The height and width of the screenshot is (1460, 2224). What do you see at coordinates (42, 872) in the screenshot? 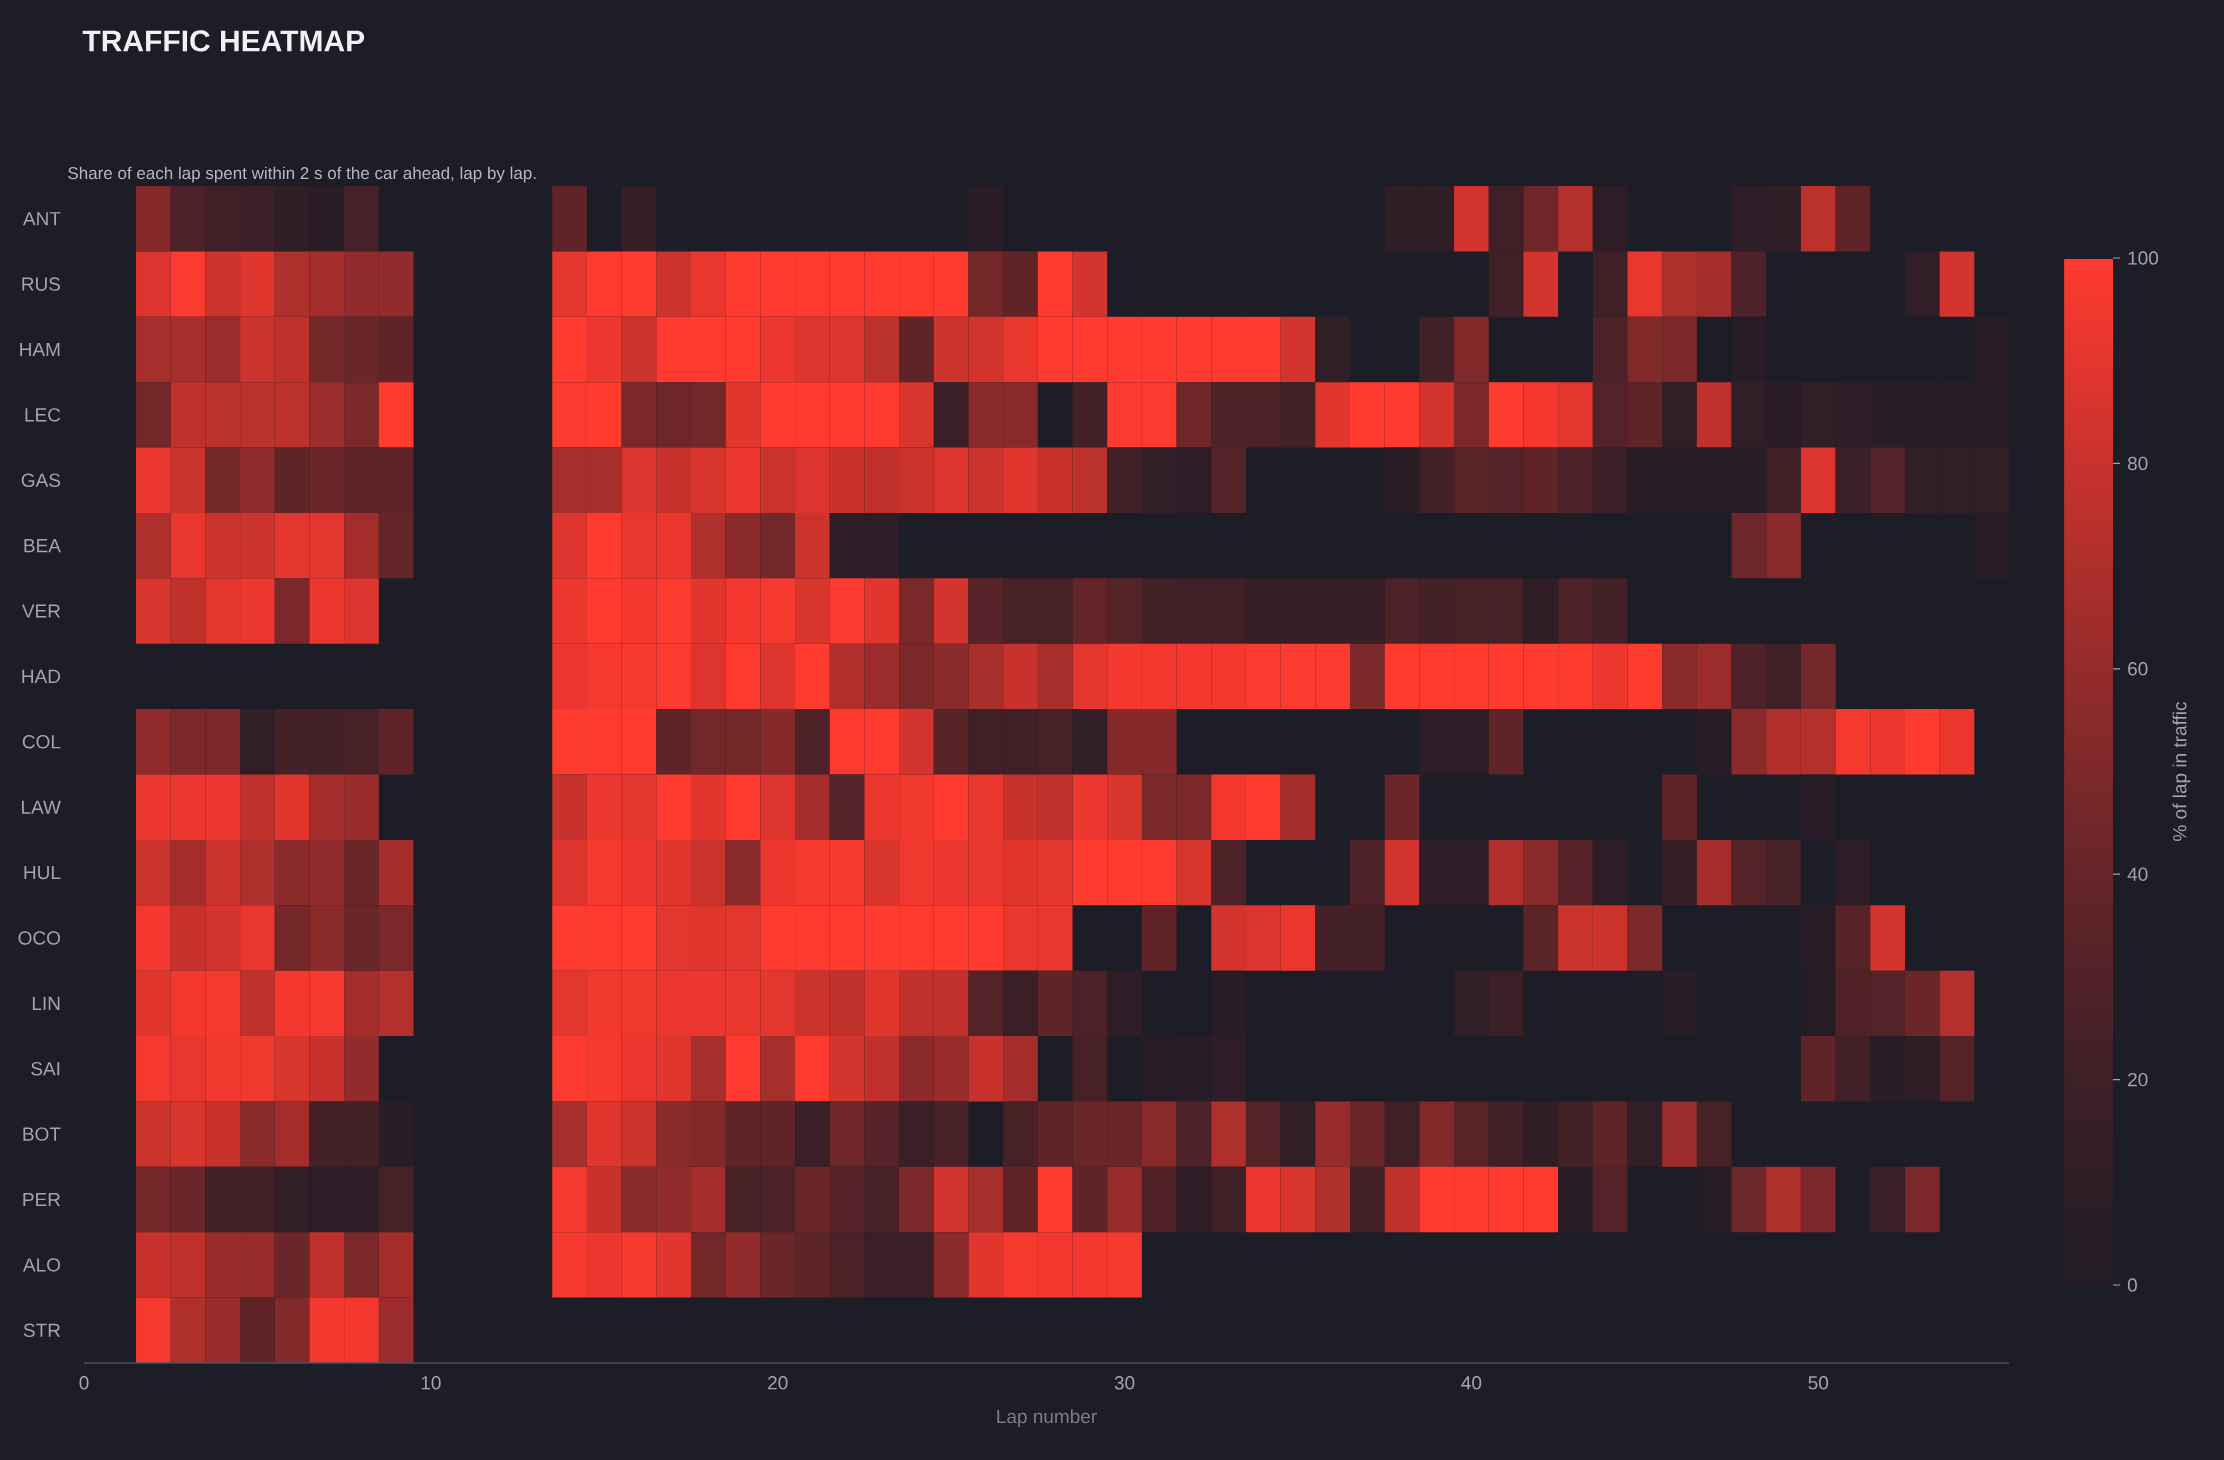
I see `y-tick-label: HUL` at bounding box center [42, 872].